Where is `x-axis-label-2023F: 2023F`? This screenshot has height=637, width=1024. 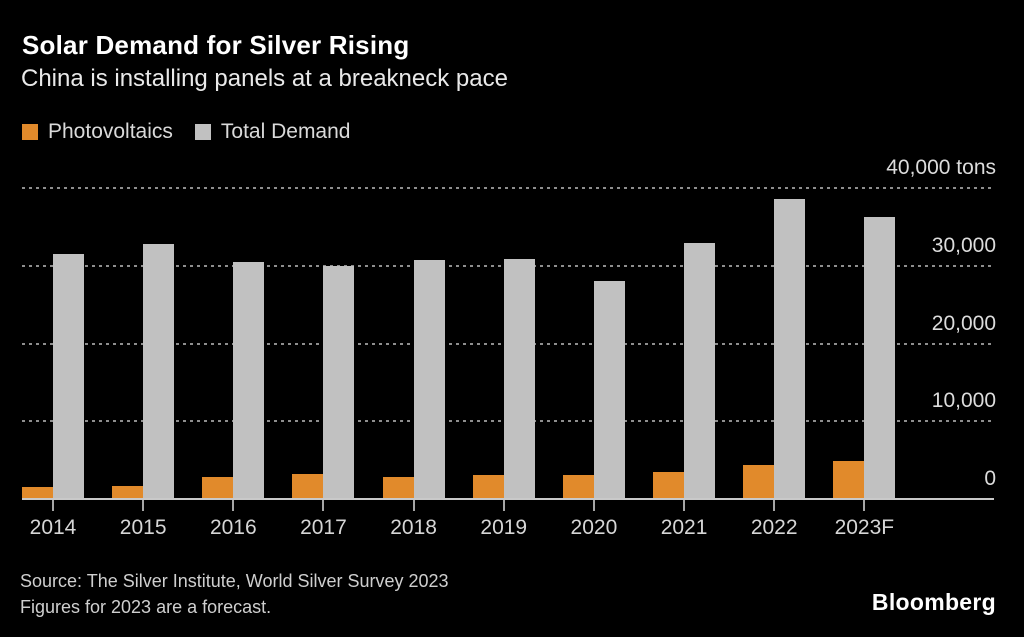
x-axis-label-2023F: 2023F is located at coordinates (864, 527).